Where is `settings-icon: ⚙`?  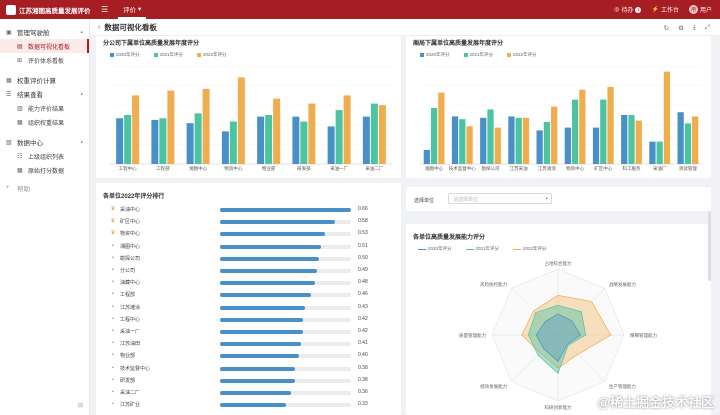
settings-icon: ⚙ is located at coordinates (681, 28).